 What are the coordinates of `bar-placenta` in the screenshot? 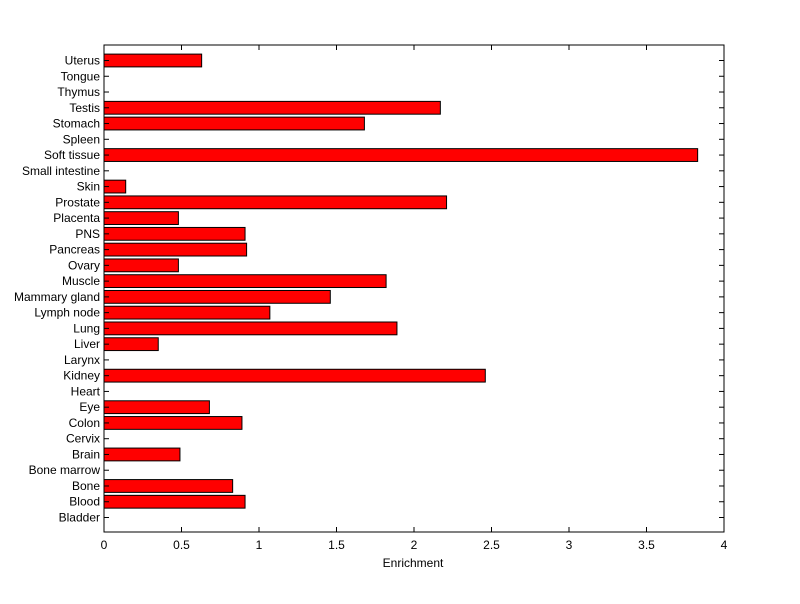 It's located at (141, 218).